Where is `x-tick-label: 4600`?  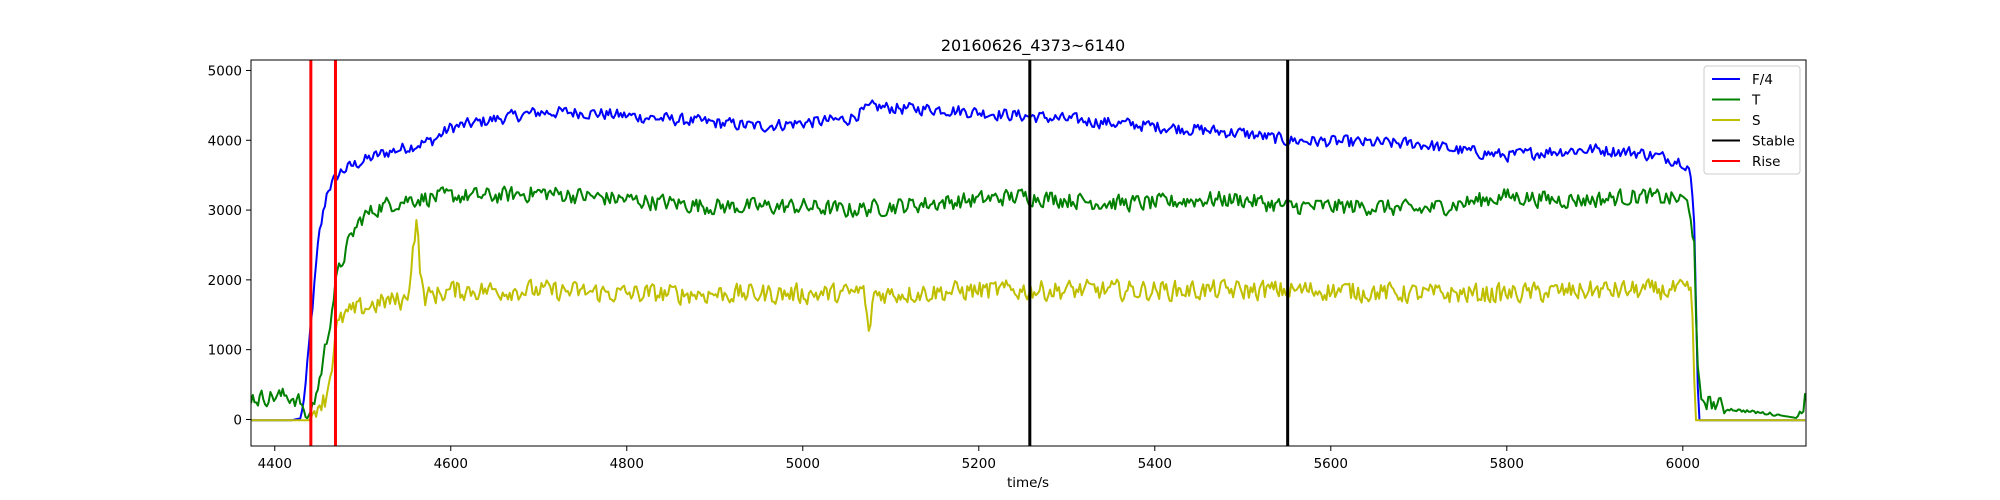 x-tick-label: 4600 is located at coordinates (451, 464).